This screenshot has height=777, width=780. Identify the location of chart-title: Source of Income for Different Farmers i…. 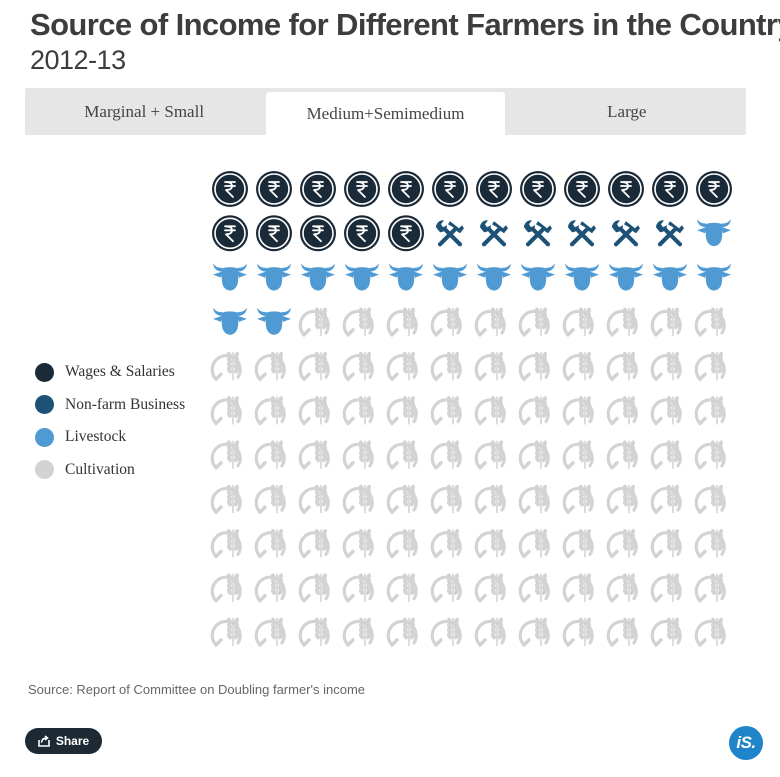
(405, 24).